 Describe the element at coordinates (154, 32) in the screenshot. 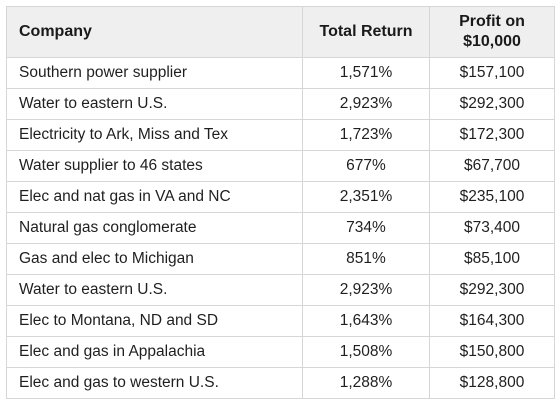

I see `header-company: Company` at that location.